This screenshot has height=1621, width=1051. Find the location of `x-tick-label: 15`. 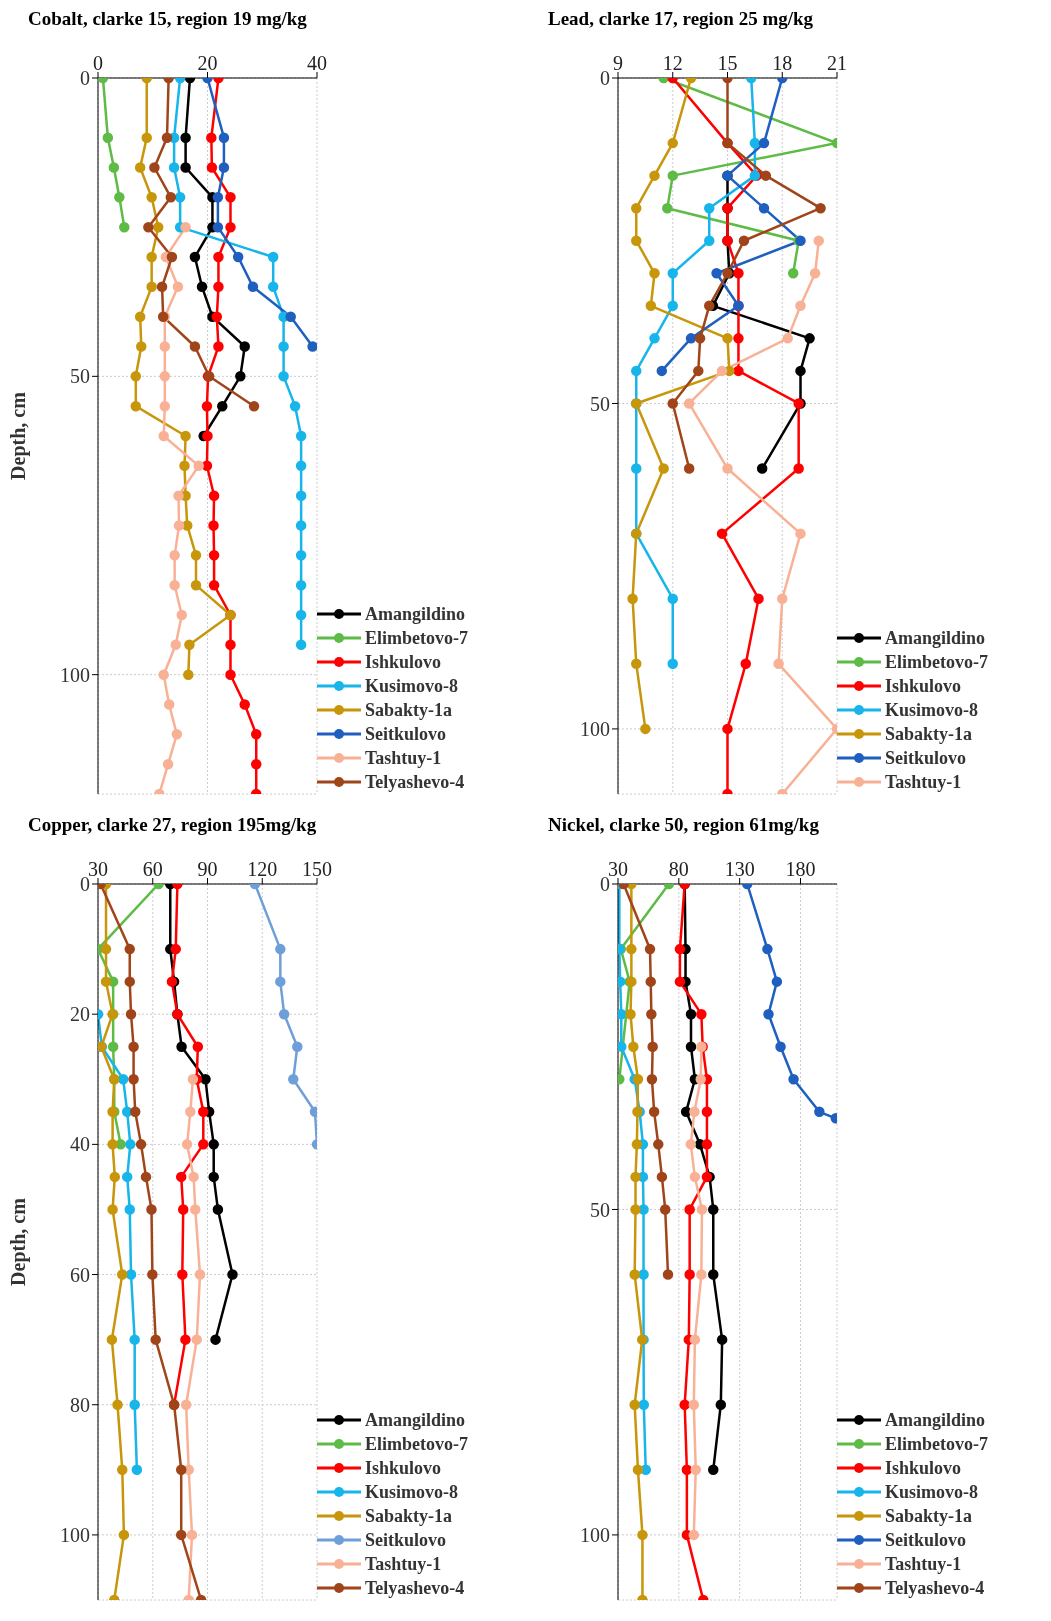

x-tick-label: 15 is located at coordinates (727, 63).